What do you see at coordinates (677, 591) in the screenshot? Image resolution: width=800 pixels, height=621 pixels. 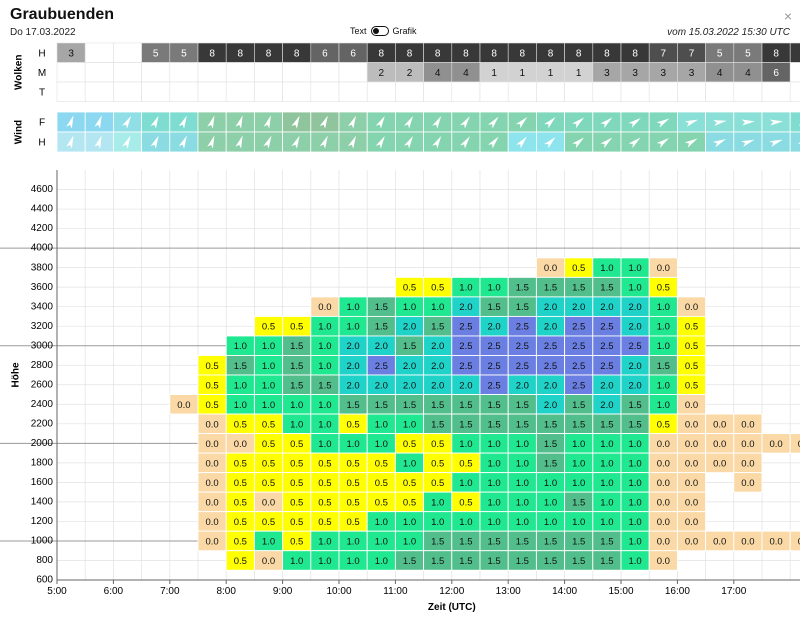 I see `x-tick-label: 16:00` at bounding box center [677, 591].